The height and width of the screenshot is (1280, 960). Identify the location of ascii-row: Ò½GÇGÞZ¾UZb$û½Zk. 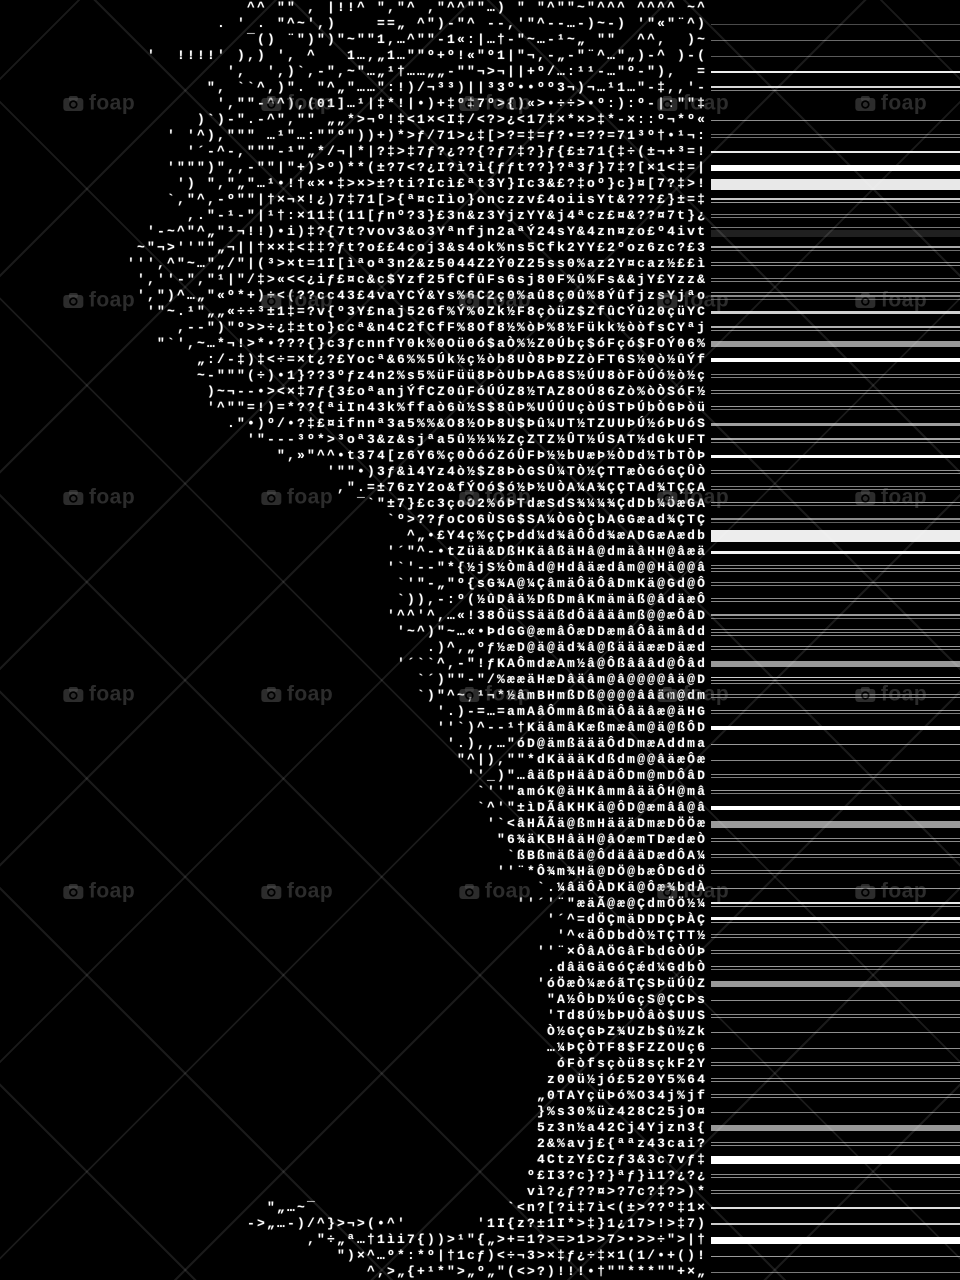
(480, 1032).